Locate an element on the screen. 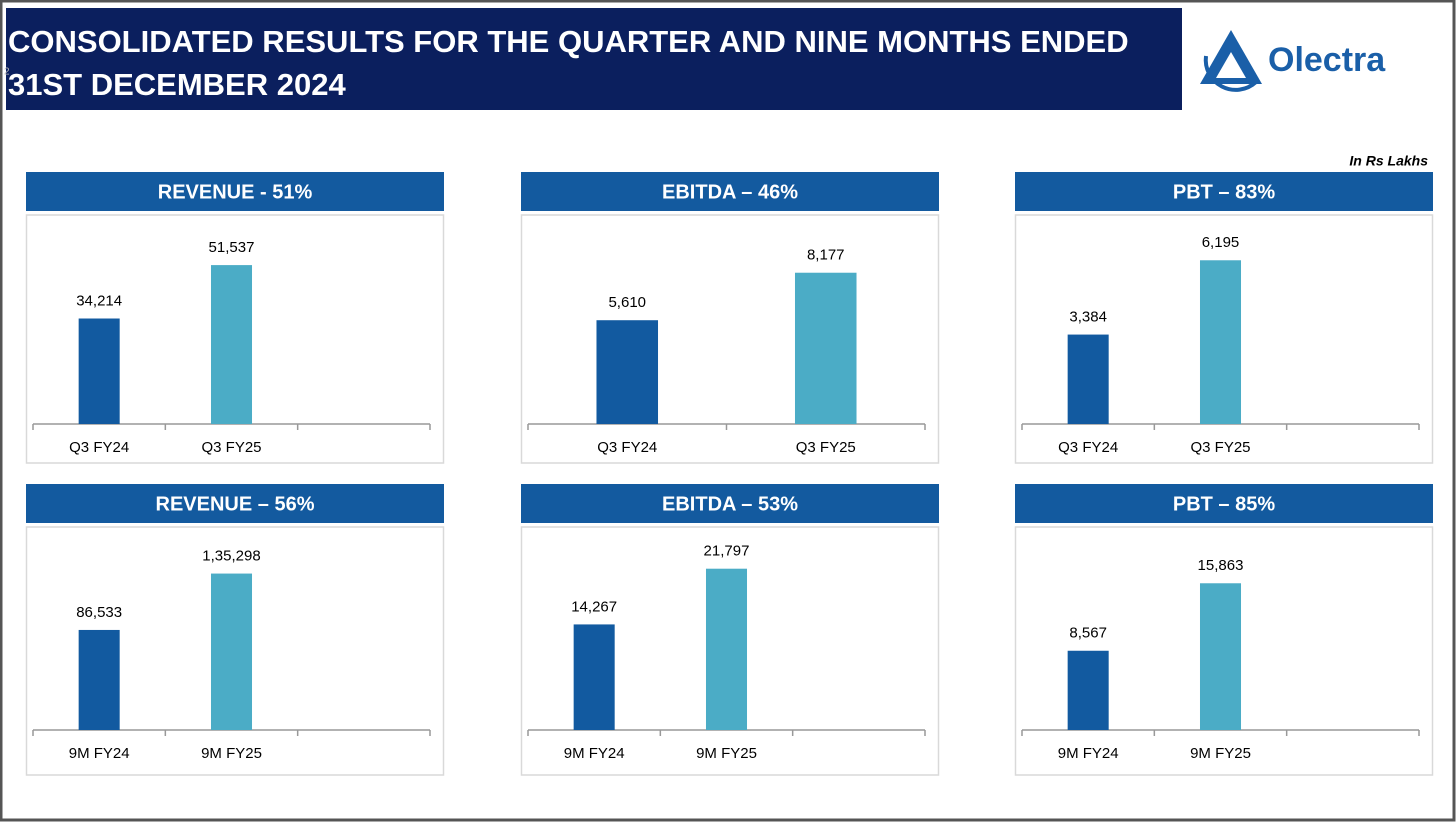  chart-panel: PBT – 83% Q3 FY24 3,384 Q3 FY25 6,195 is located at coordinates (1224, 318).